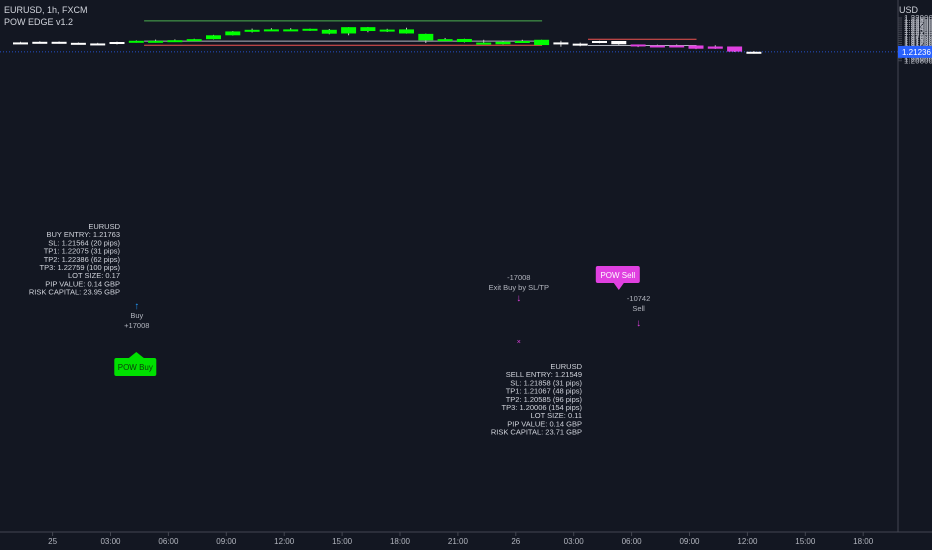 The height and width of the screenshot is (550, 932). I want to click on exit-marker-icon: ×, so click(519, 342).